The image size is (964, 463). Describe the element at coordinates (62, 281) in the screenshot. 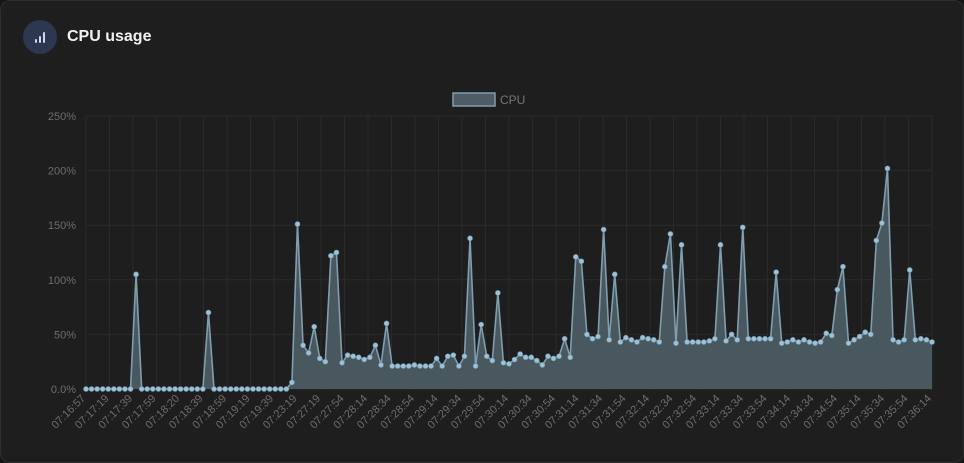

I see `y-tick-label: 100%` at that location.